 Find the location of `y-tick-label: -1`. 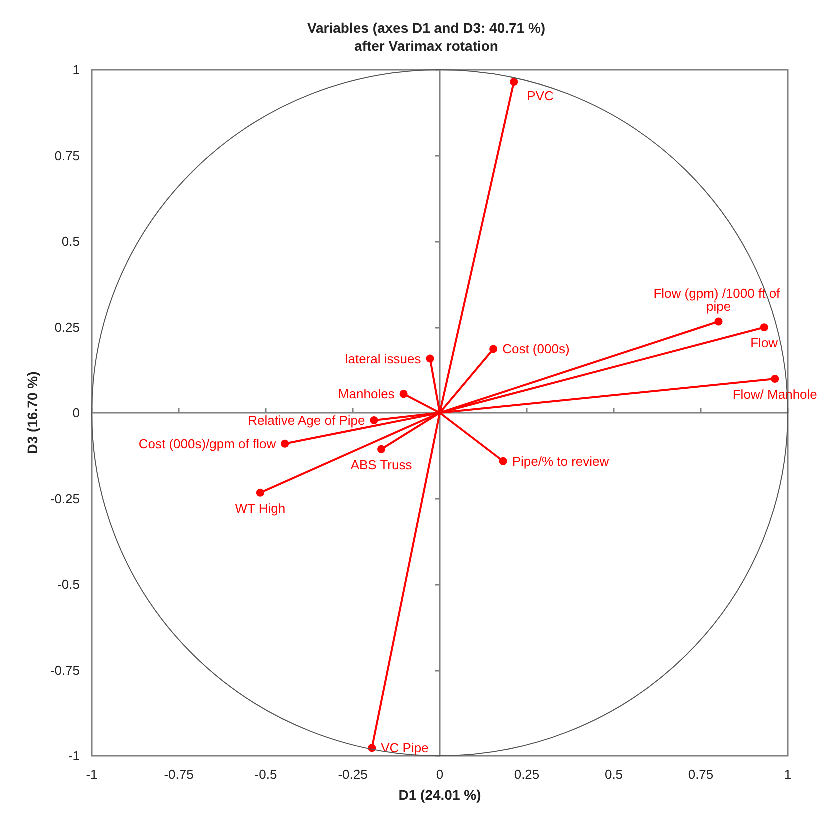

y-tick-label: -1 is located at coordinates (74, 756).